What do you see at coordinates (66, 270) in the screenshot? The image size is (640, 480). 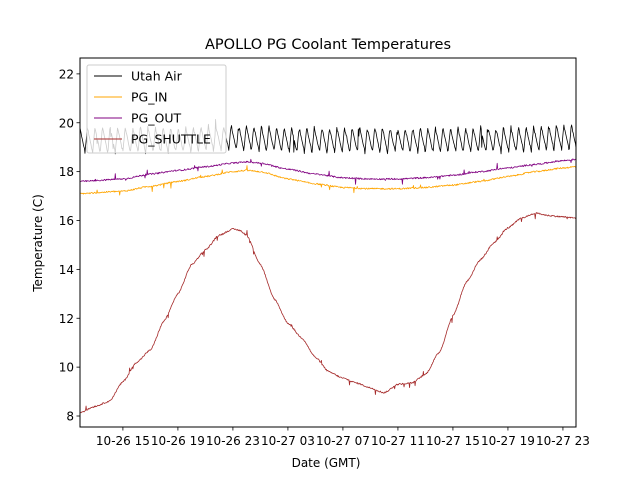 I see `y-tick-label: 14` at bounding box center [66, 270].